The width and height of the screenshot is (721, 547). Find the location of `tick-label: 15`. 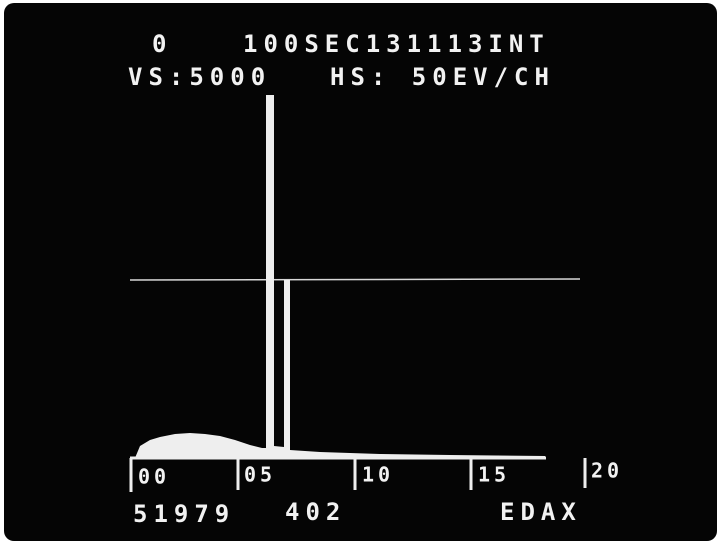

tick-label: 15 is located at coordinates (494, 475).